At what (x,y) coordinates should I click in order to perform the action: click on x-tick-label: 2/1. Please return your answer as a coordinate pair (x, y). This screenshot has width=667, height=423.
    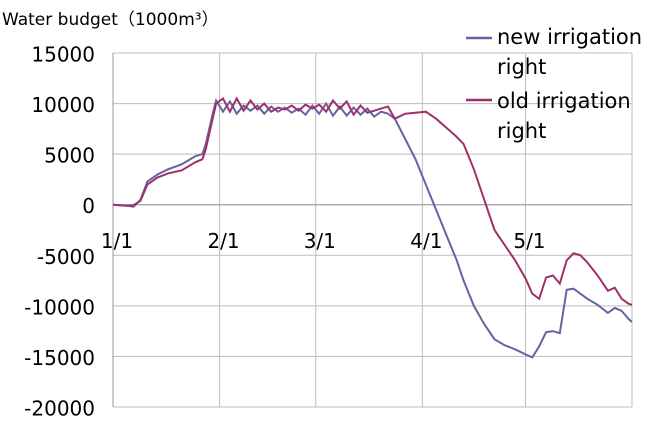
    Looking at the image, I should click on (223, 241).